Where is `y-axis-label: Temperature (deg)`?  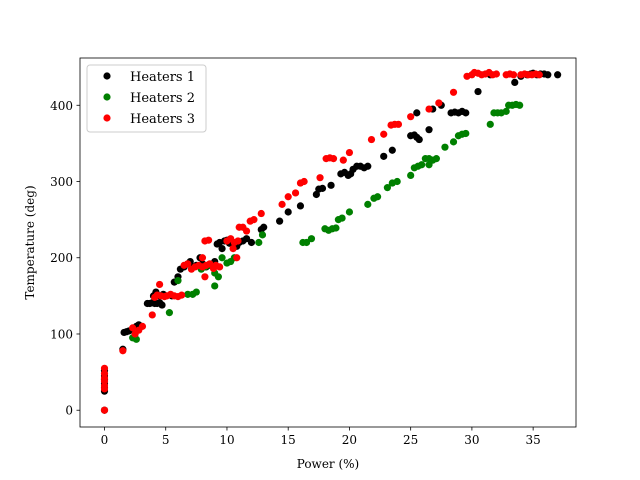 y-axis-label: Temperature (deg) is located at coordinates (30, 242).